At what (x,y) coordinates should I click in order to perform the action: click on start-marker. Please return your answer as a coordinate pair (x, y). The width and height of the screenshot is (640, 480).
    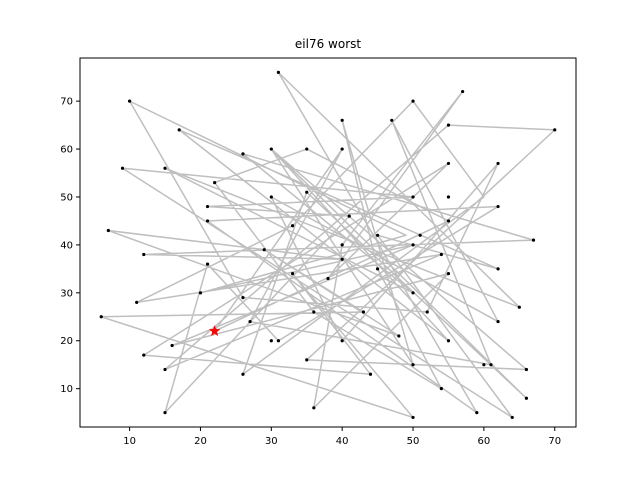
    Looking at the image, I should click on (214, 330).